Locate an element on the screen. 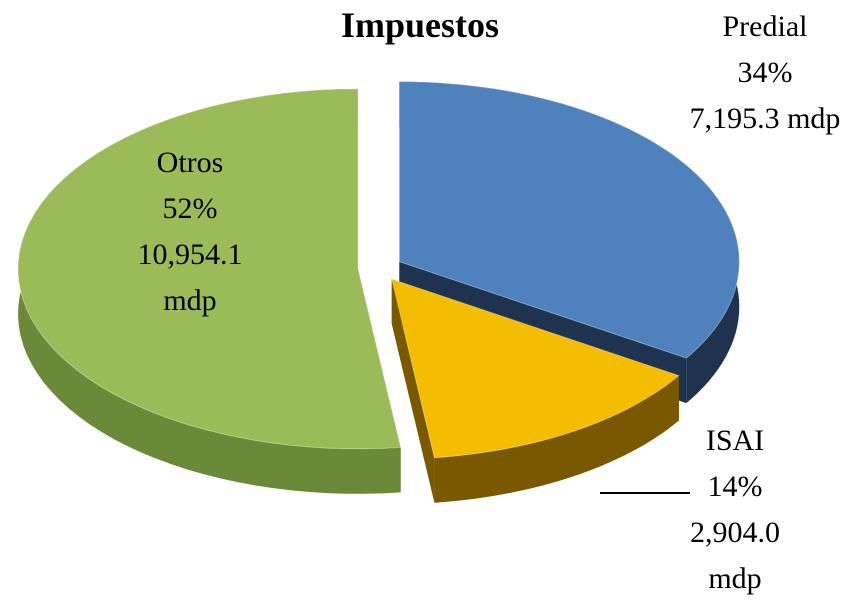 This screenshot has height=608, width=852. slice-percent: 52% is located at coordinates (190, 208).